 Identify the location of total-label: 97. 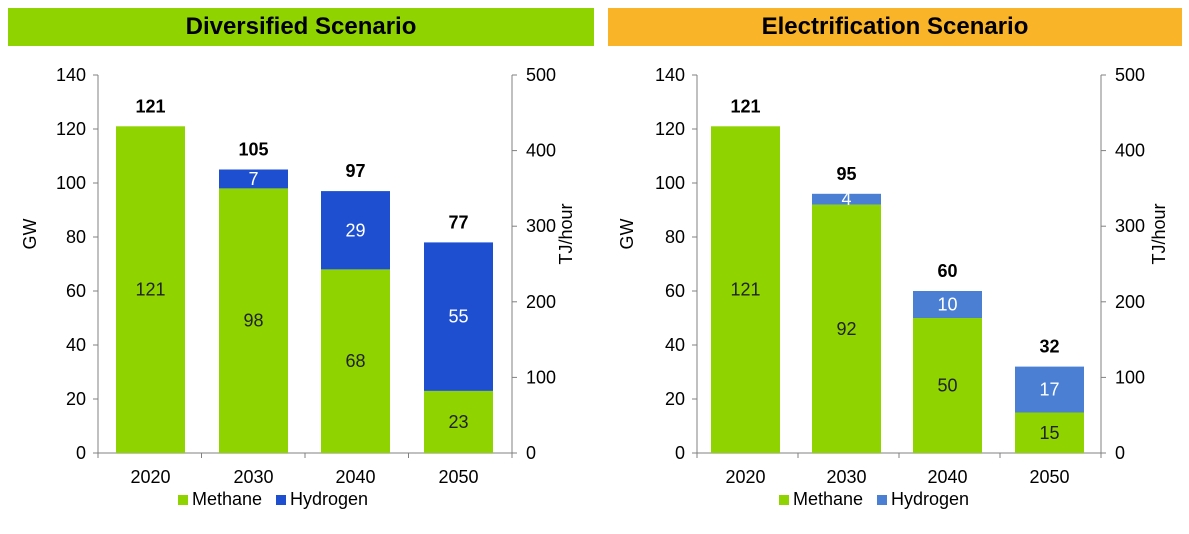
(355, 171).